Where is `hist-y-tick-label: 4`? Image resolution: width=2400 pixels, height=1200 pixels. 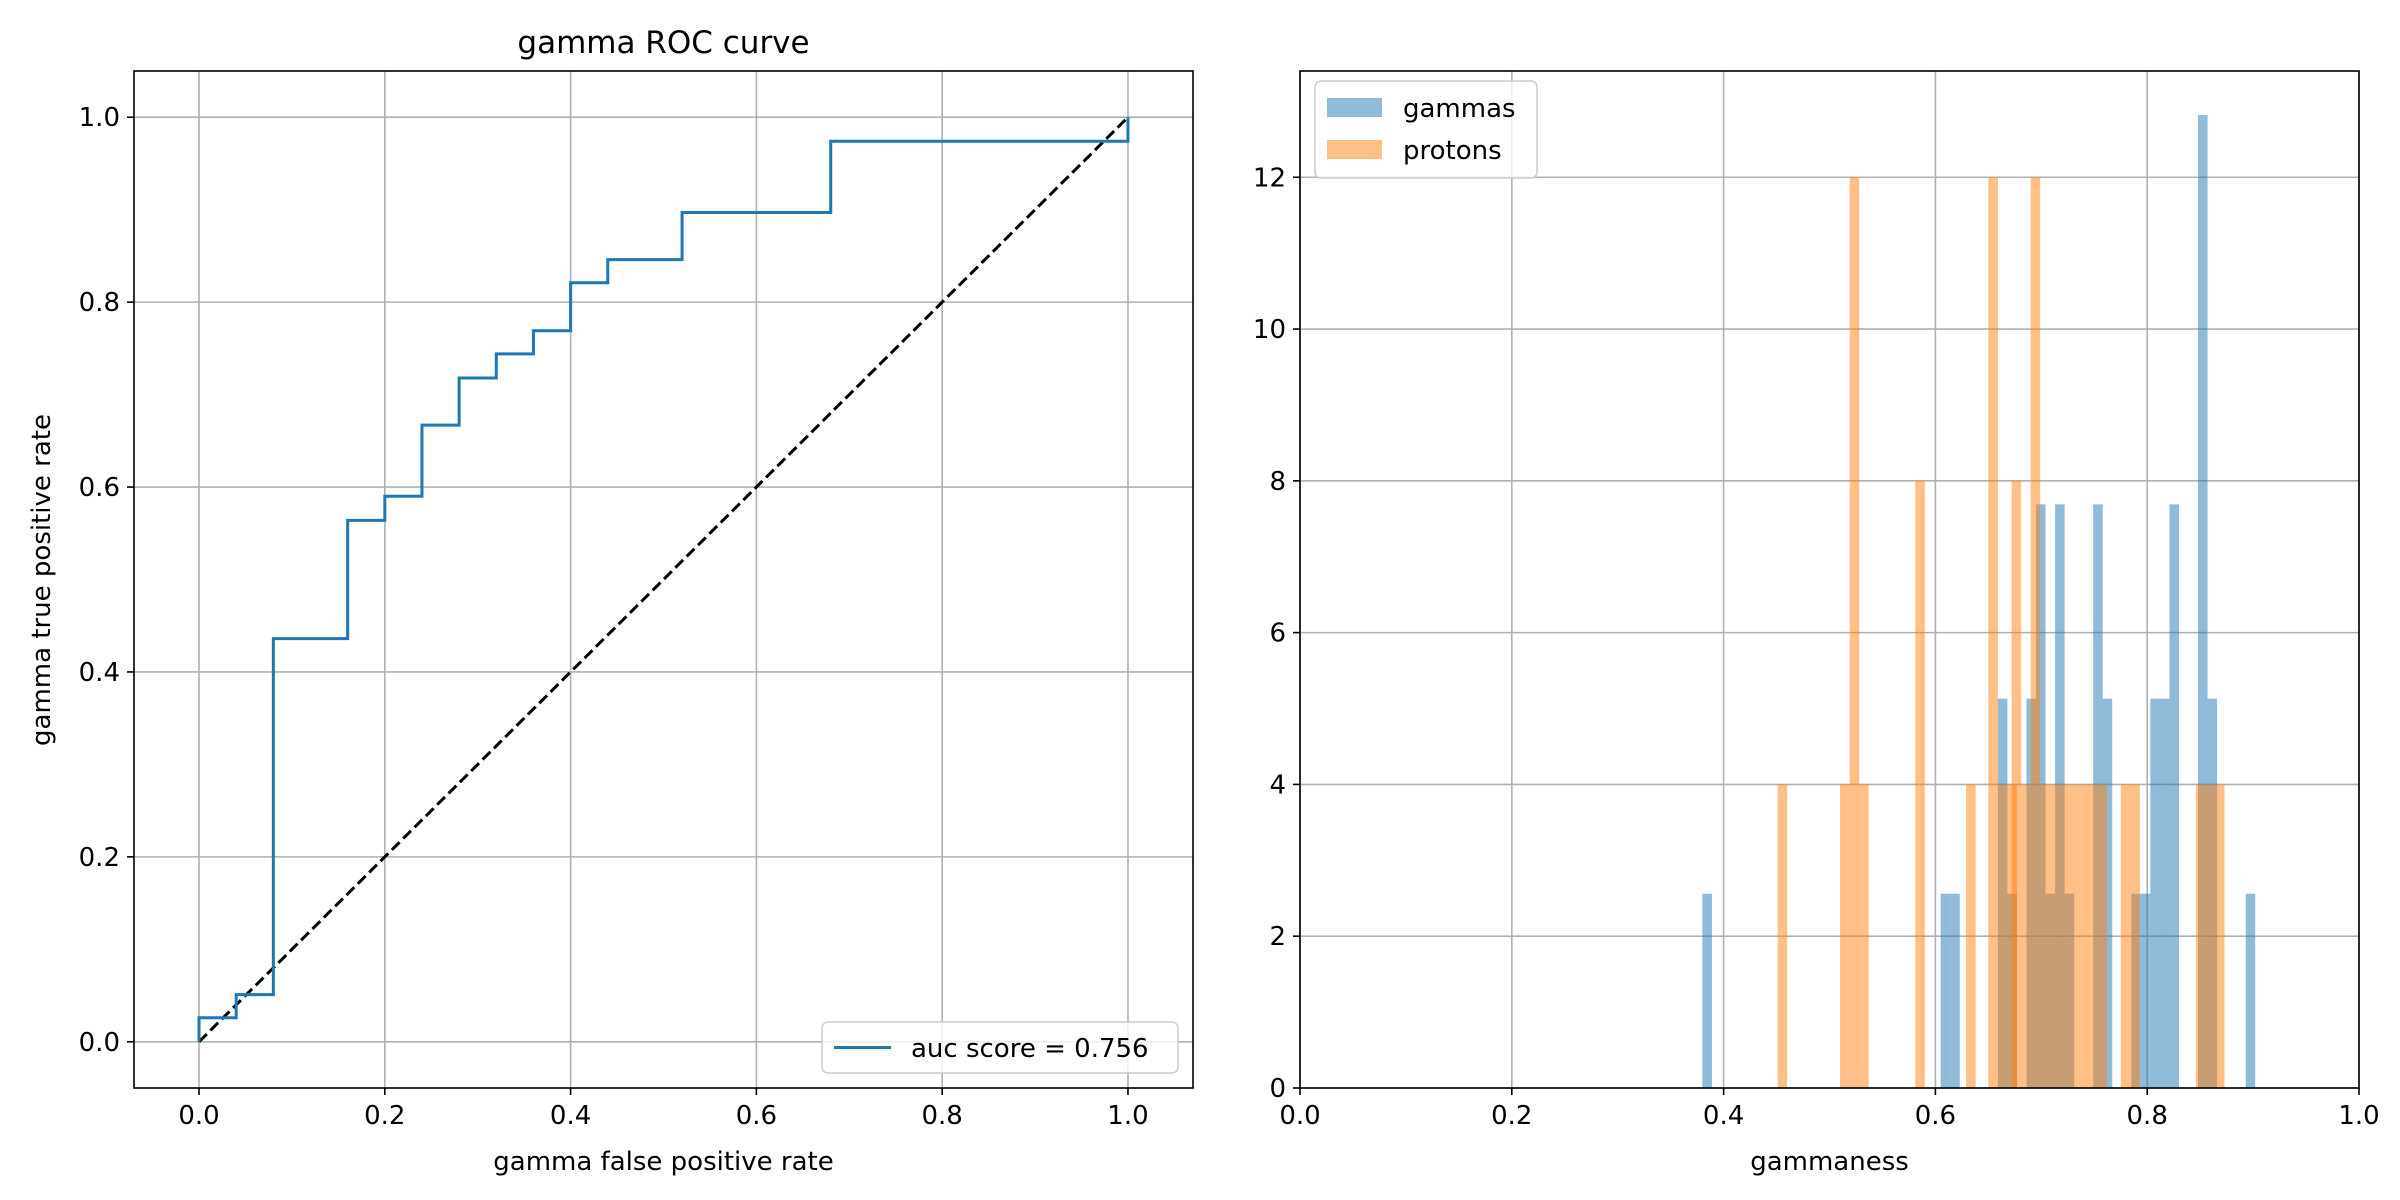 hist-y-tick-label: 4 is located at coordinates (1277, 785).